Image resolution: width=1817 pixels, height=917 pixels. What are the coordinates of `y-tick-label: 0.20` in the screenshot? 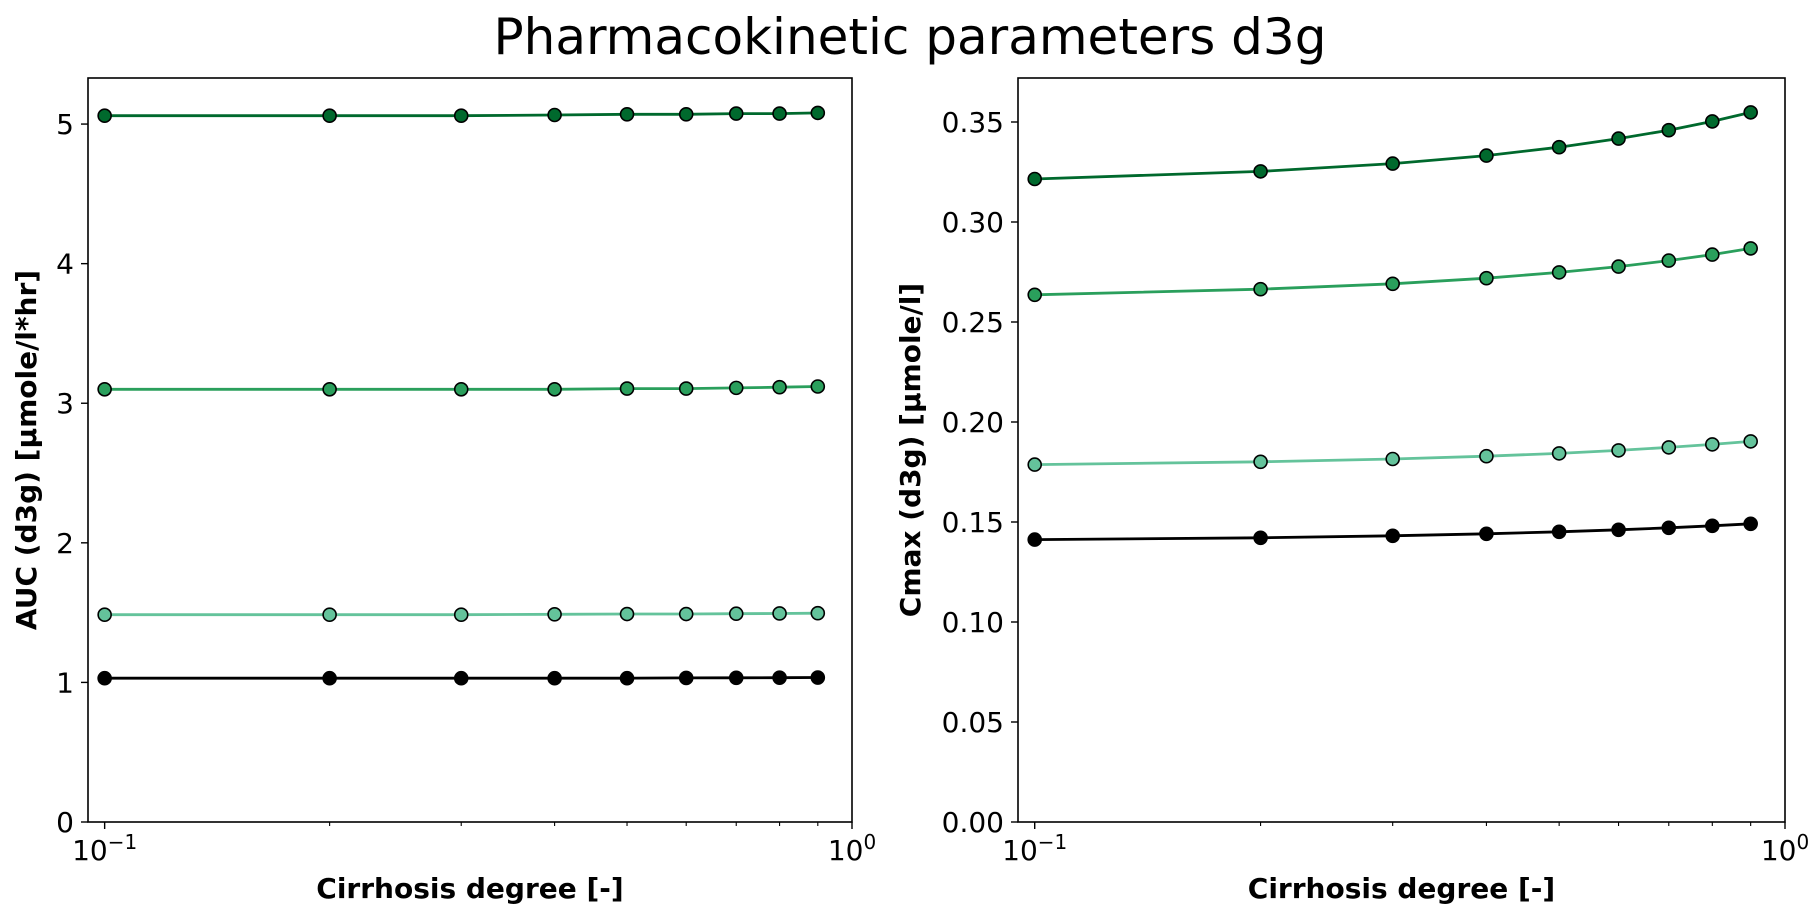 It's located at (973, 422).